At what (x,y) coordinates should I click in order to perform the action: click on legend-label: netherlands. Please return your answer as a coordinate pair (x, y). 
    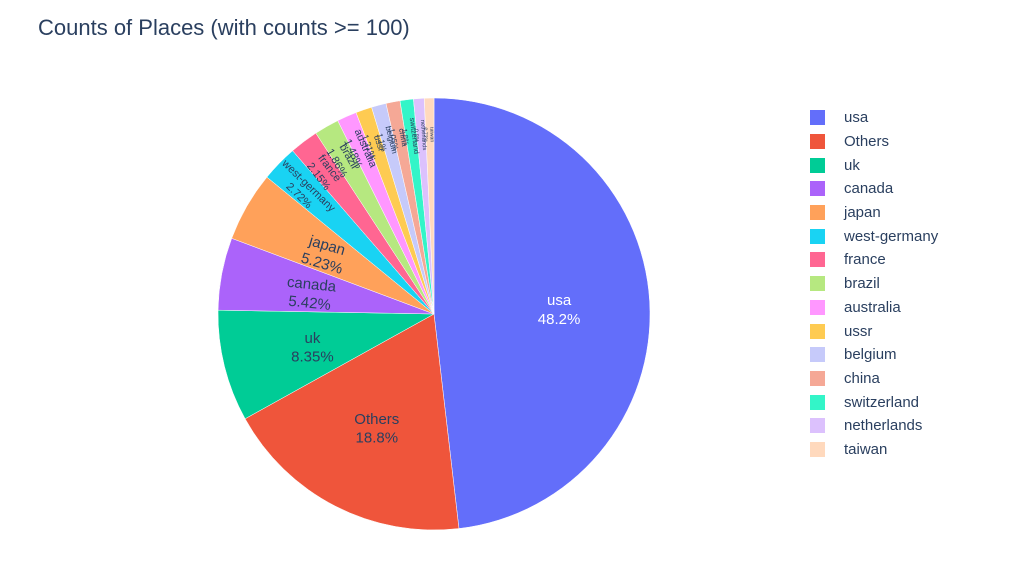
    Looking at the image, I should click on (883, 426).